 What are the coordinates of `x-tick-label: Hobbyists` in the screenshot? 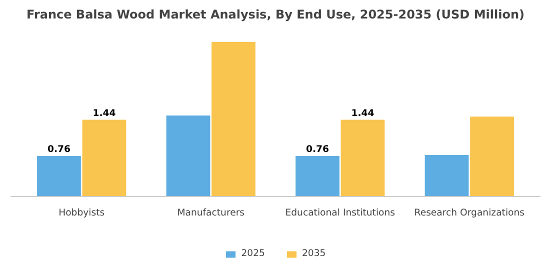 It's located at (81, 213).